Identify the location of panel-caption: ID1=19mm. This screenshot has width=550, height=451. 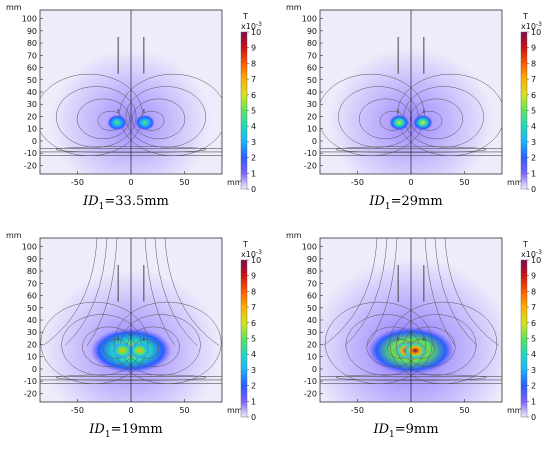
(125, 431).